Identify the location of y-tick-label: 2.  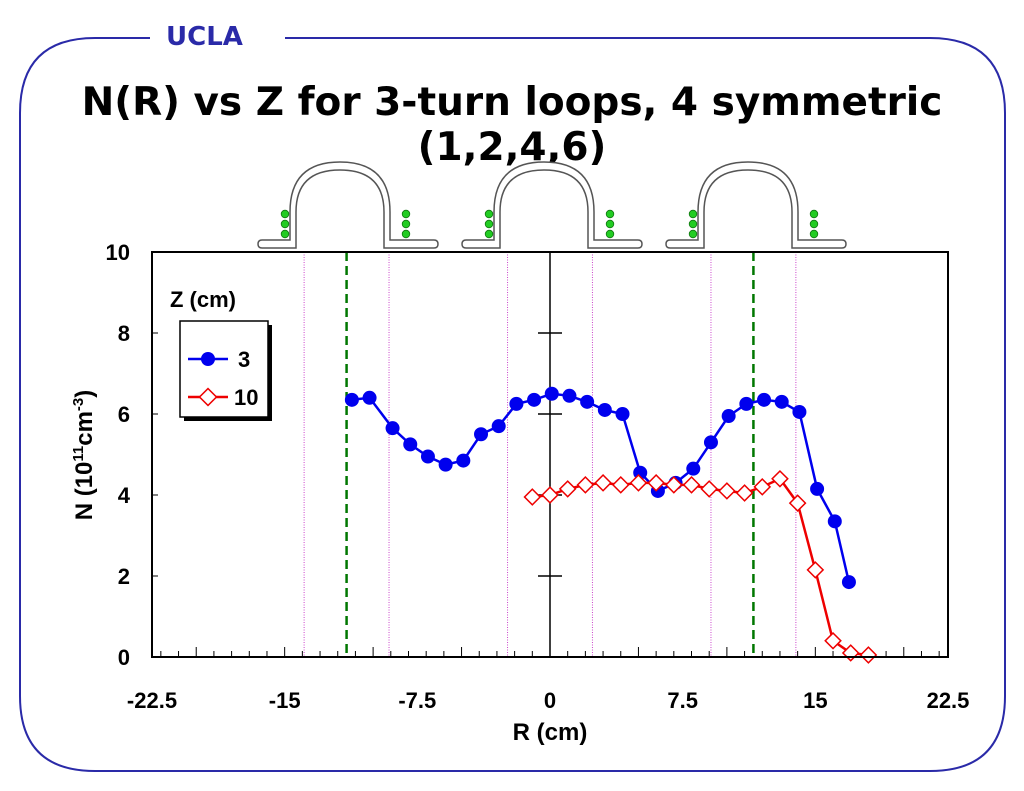
(124, 576).